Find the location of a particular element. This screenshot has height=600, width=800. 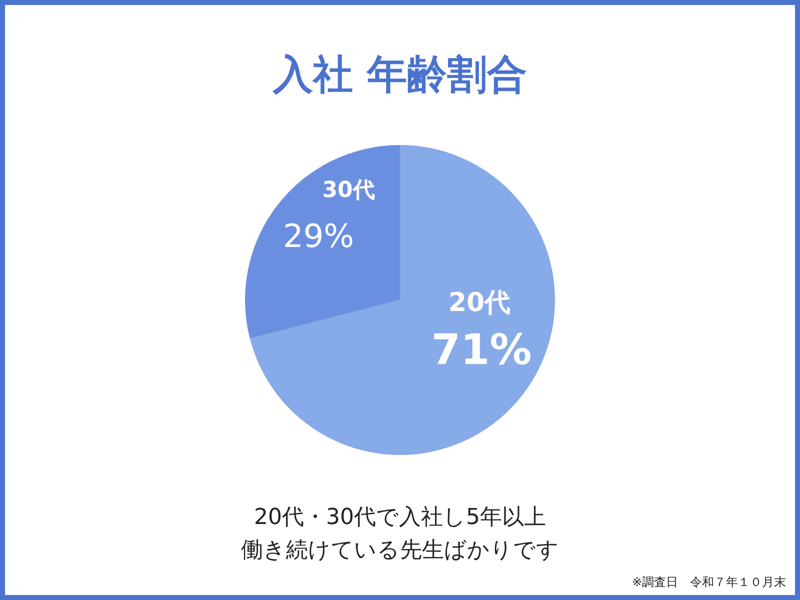

data-label: 71% is located at coordinates (481, 349).